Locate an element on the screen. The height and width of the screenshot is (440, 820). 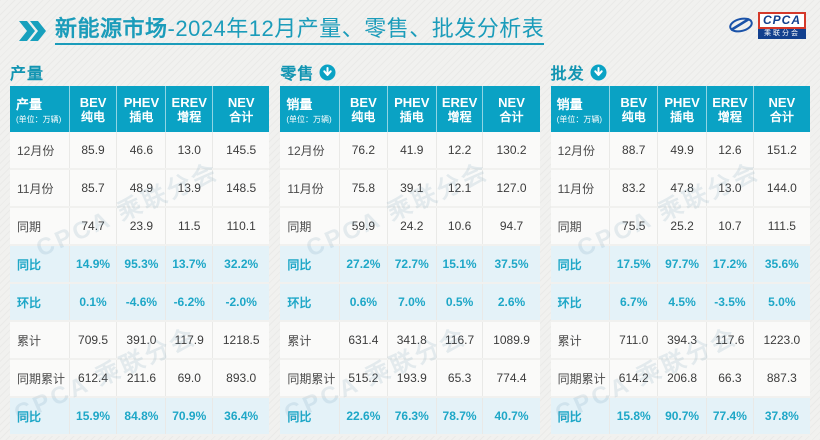
table-row: 12月份 85.9 46.6 13.0 145.5 is located at coordinates (140, 151).